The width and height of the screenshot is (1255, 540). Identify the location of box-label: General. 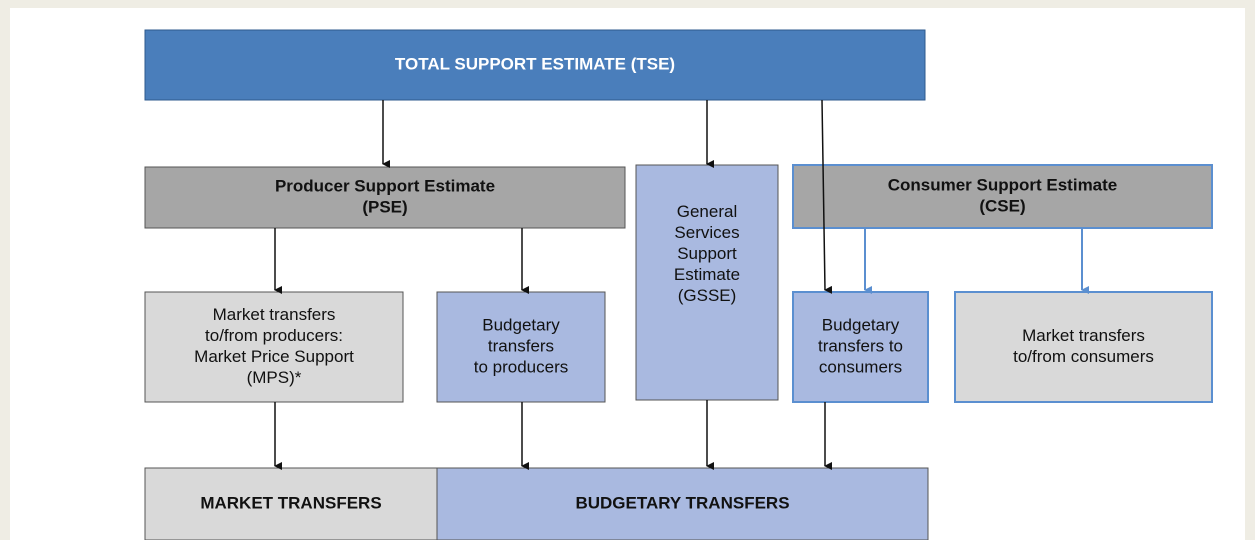
(707, 211).